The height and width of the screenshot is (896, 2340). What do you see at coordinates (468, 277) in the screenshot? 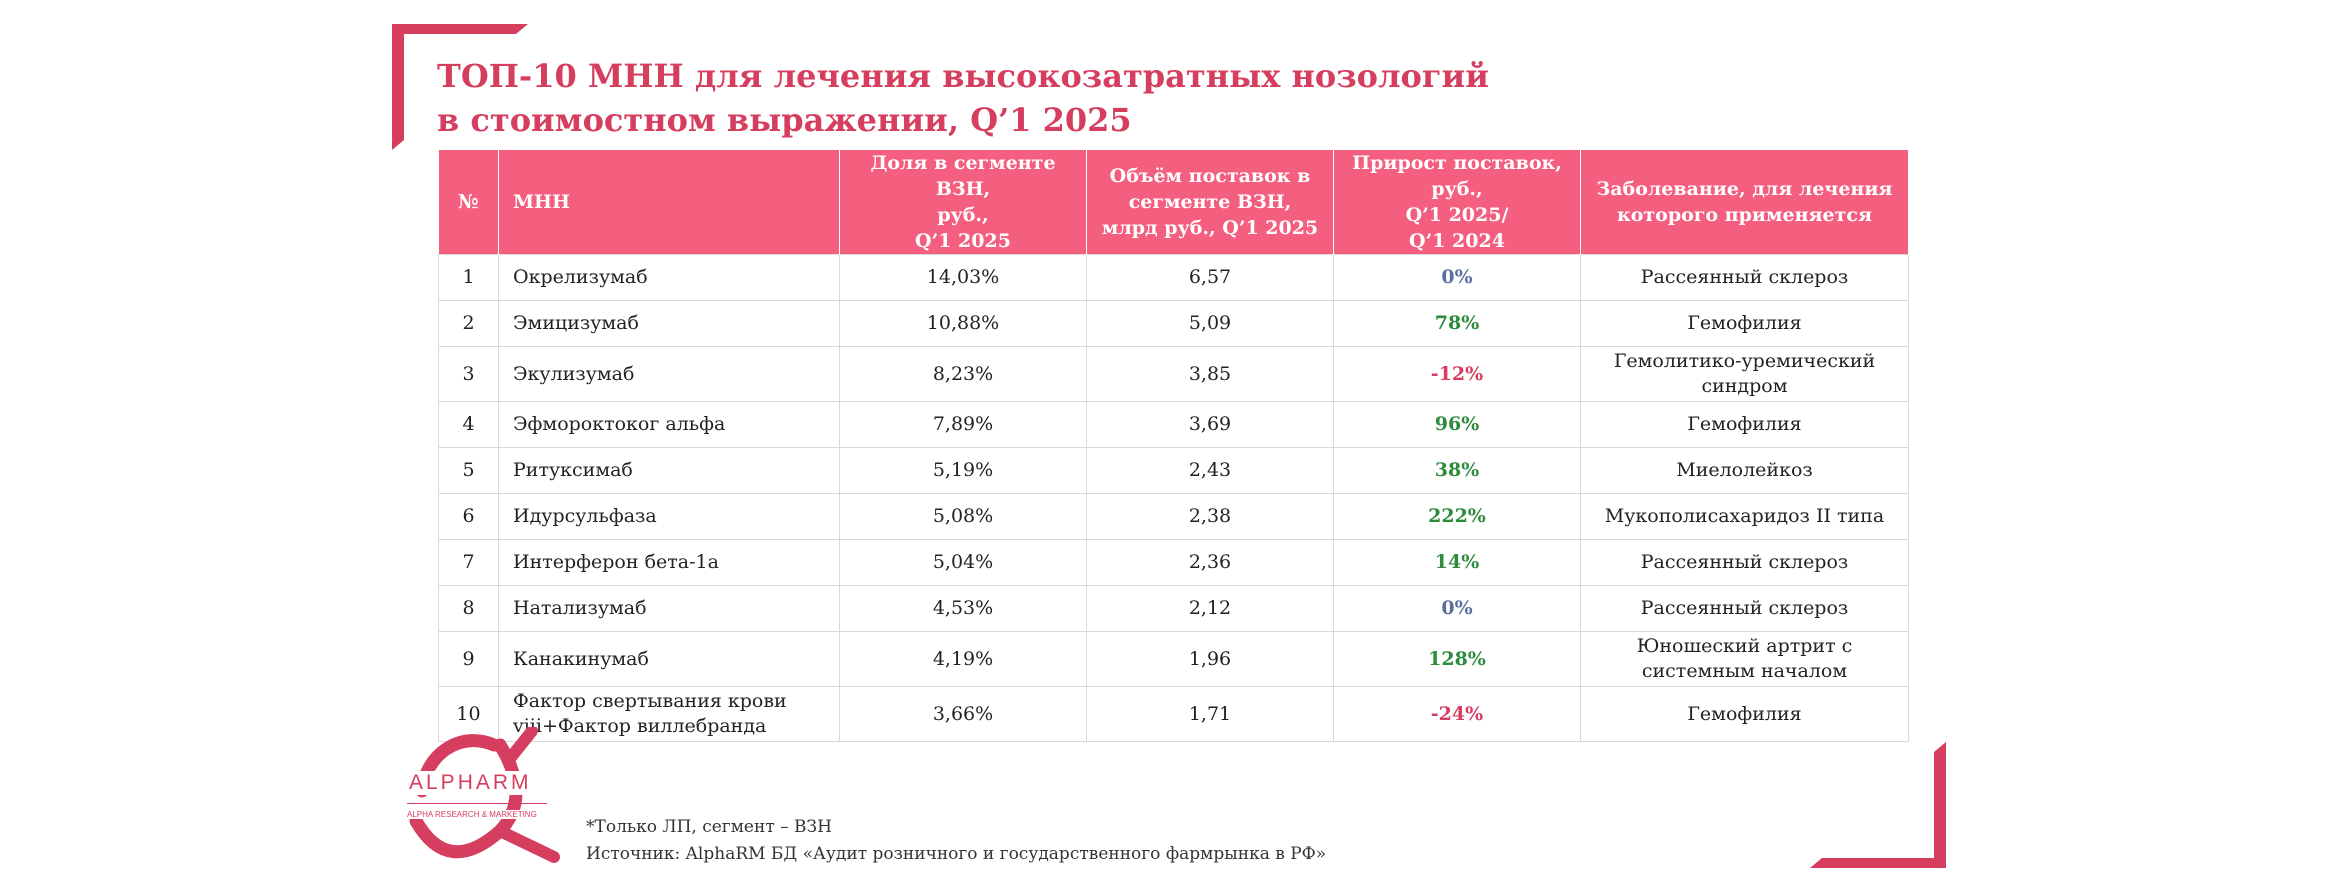
I see `cell-num: 1` at bounding box center [468, 277].